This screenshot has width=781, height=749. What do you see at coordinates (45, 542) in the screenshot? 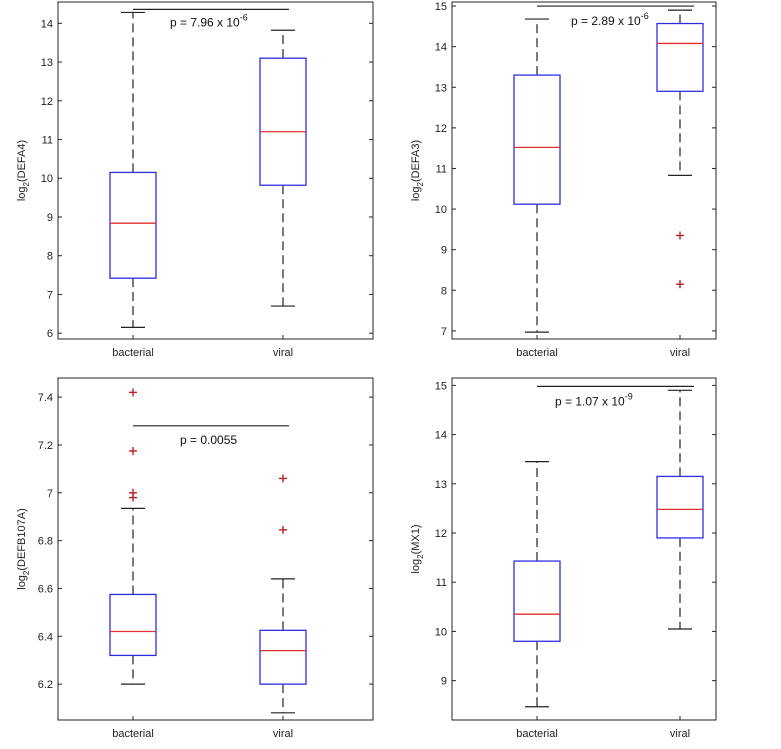
I see `y-tick-label: 6.8` at bounding box center [45, 542].